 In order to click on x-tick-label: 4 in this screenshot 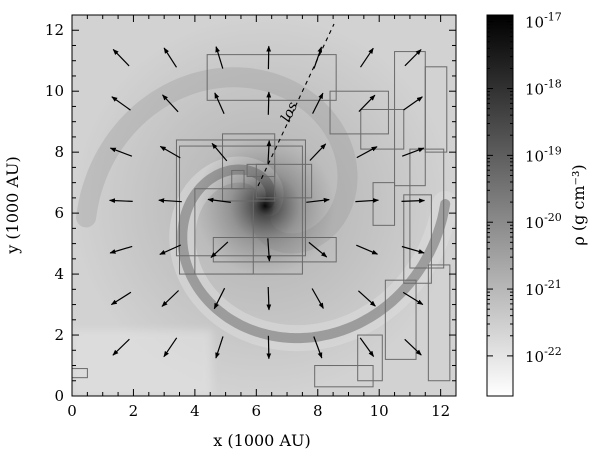, I will do `click(195, 411)`.